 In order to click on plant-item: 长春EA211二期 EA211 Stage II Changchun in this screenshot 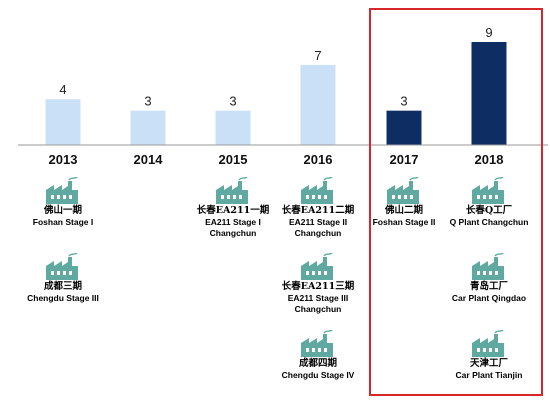, I will do `click(318, 208)`.